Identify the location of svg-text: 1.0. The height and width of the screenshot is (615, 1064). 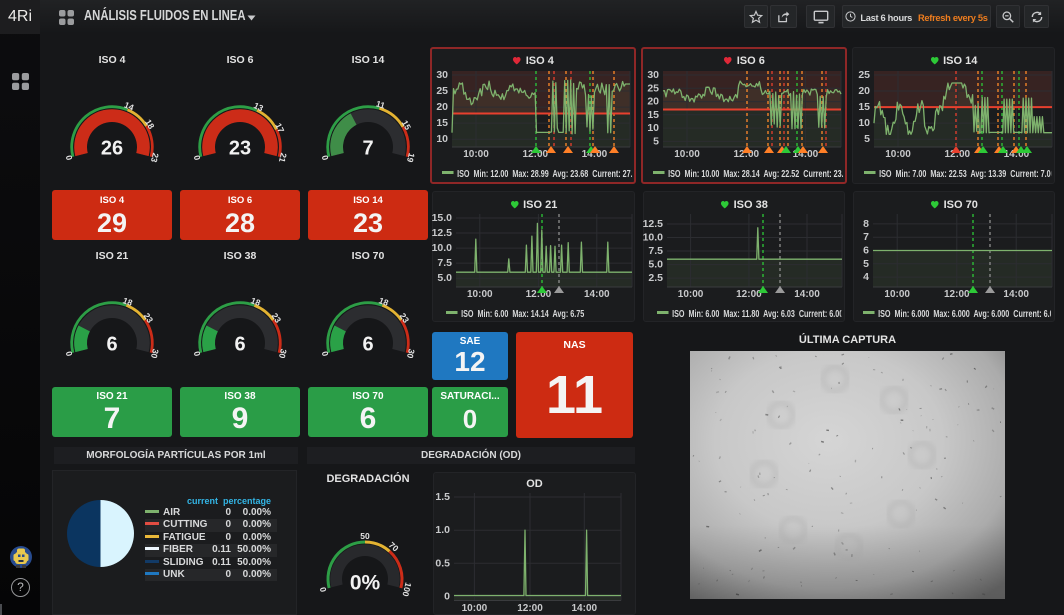
(442, 530).